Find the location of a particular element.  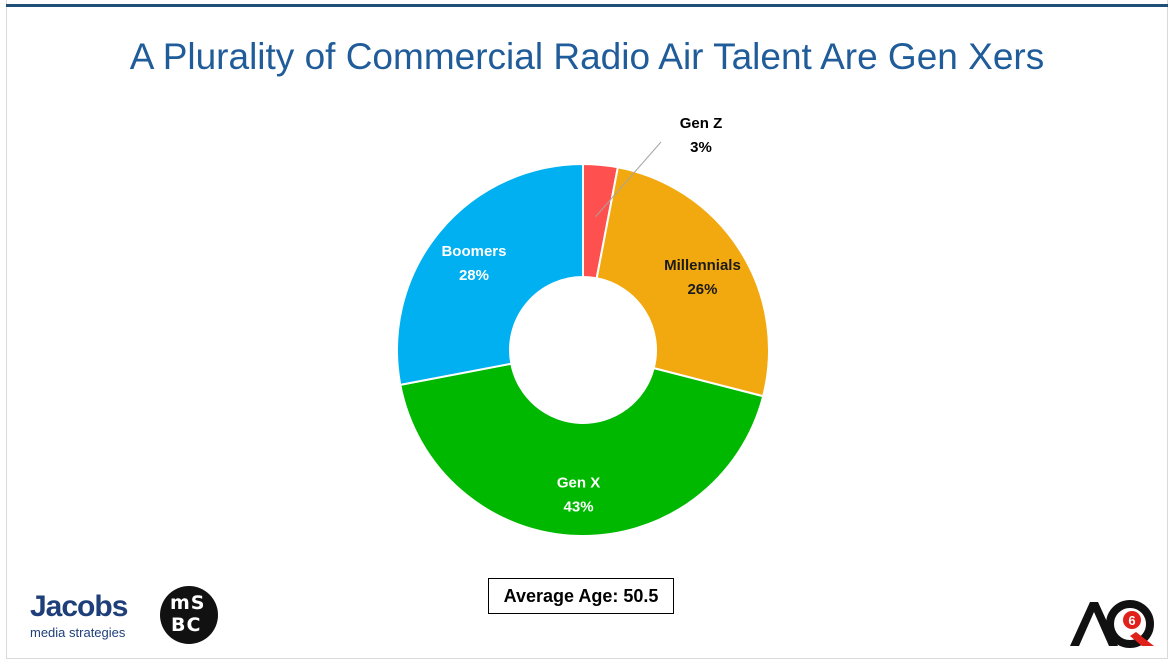

slice-label-boomers: Boomers is located at coordinates (473, 251).